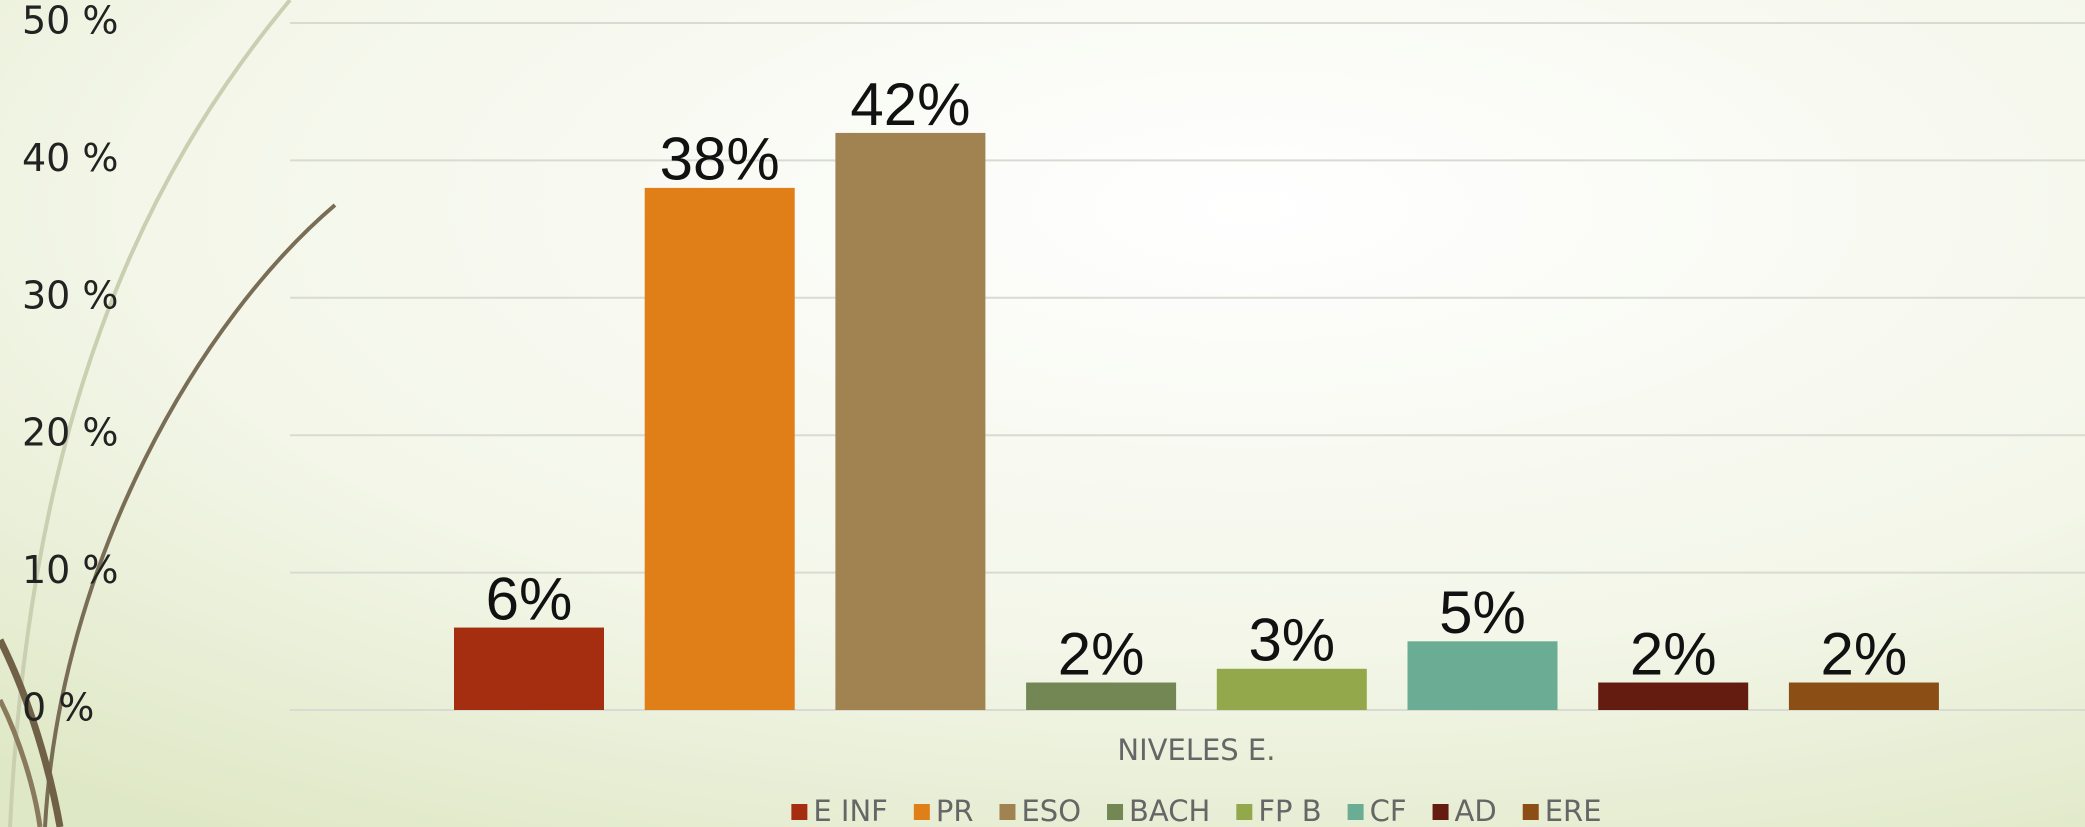  What do you see at coordinates (70, 295) in the screenshot?
I see `y-tick-label: 30 %` at bounding box center [70, 295].